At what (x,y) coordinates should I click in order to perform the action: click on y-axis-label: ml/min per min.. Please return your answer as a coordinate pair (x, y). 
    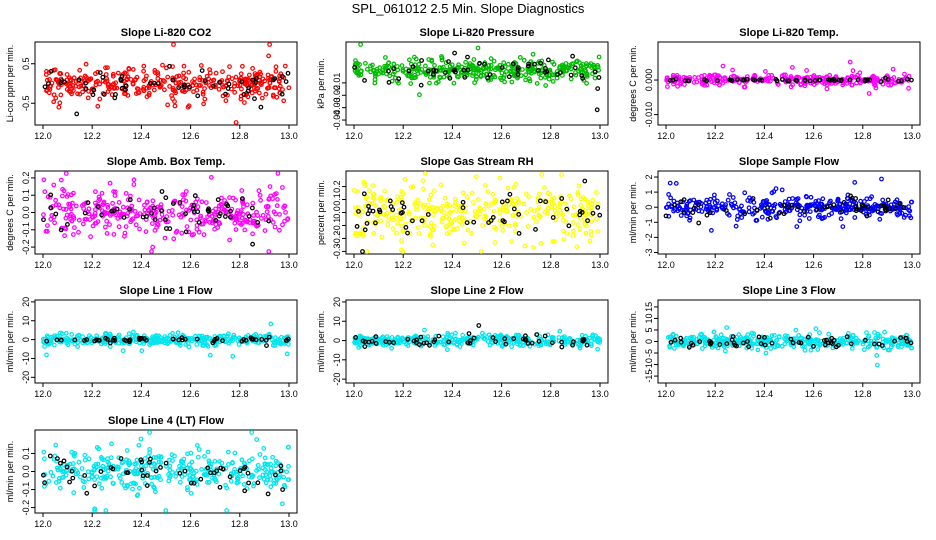
    Looking at the image, I should click on (633, 342).